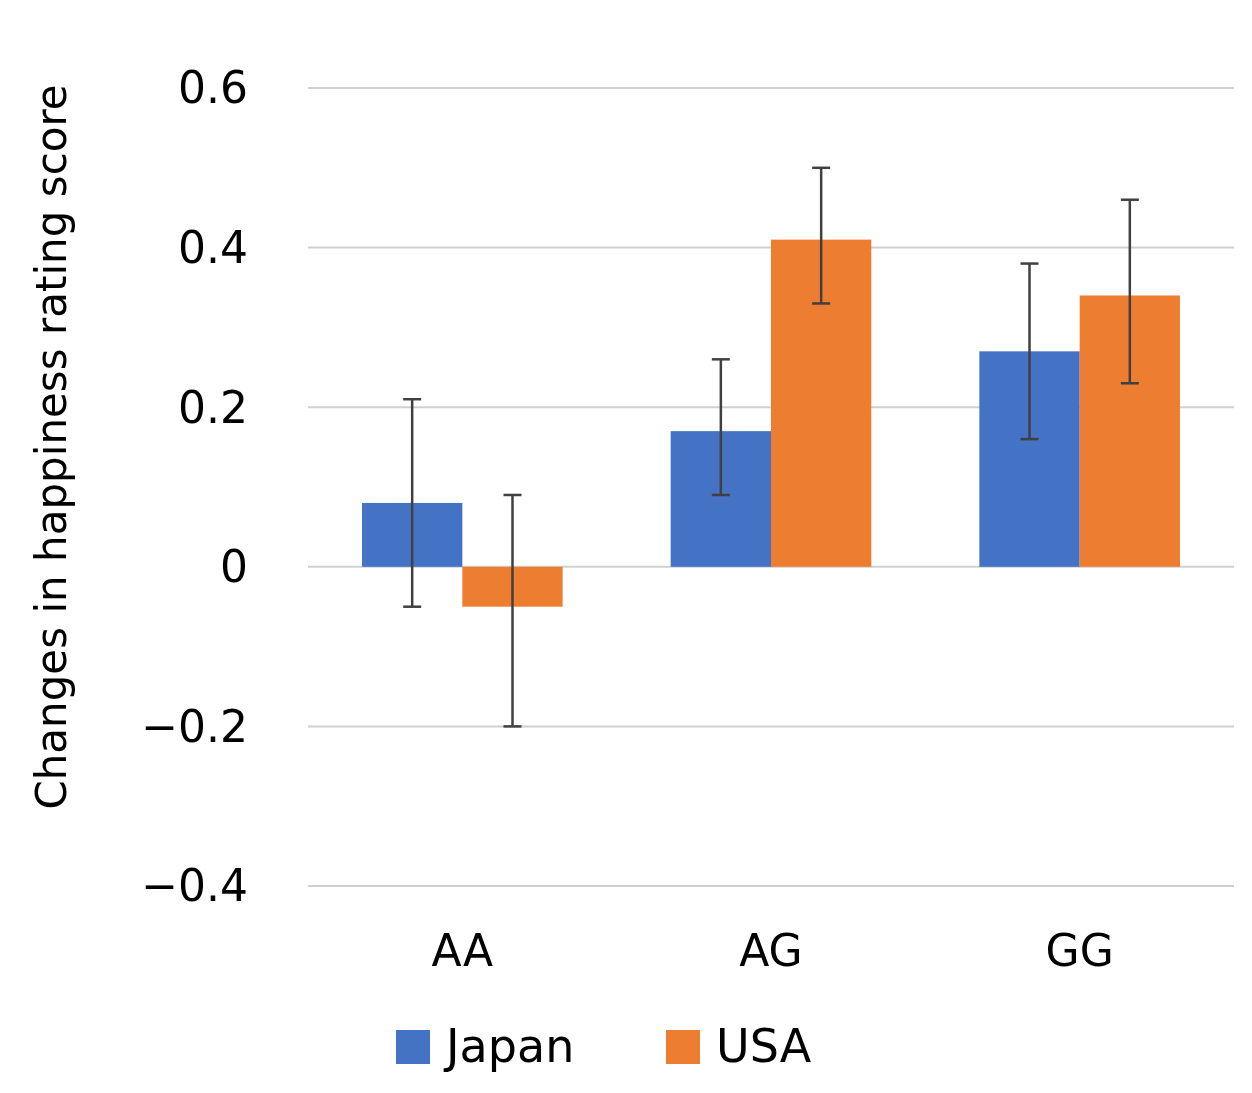 Image resolution: width=1252 pixels, height=1093 pixels. What do you see at coordinates (1079, 950) in the screenshot?
I see `x-tick-label: GG` at bounding box center [1079, 950].